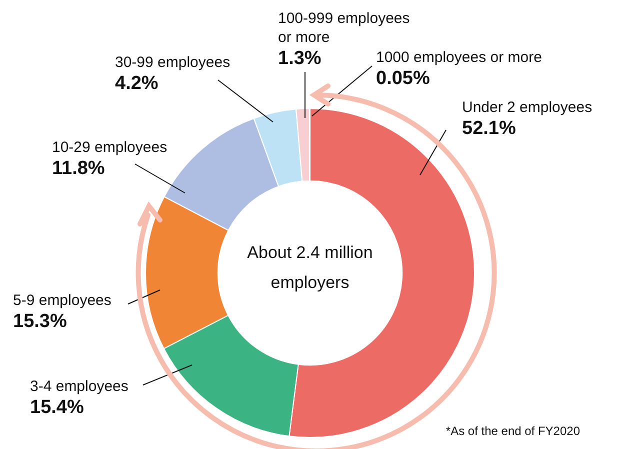  Describe the element at coordinates (300, 59) in the screenshot. I see `data-label: 1.3%` at that location.